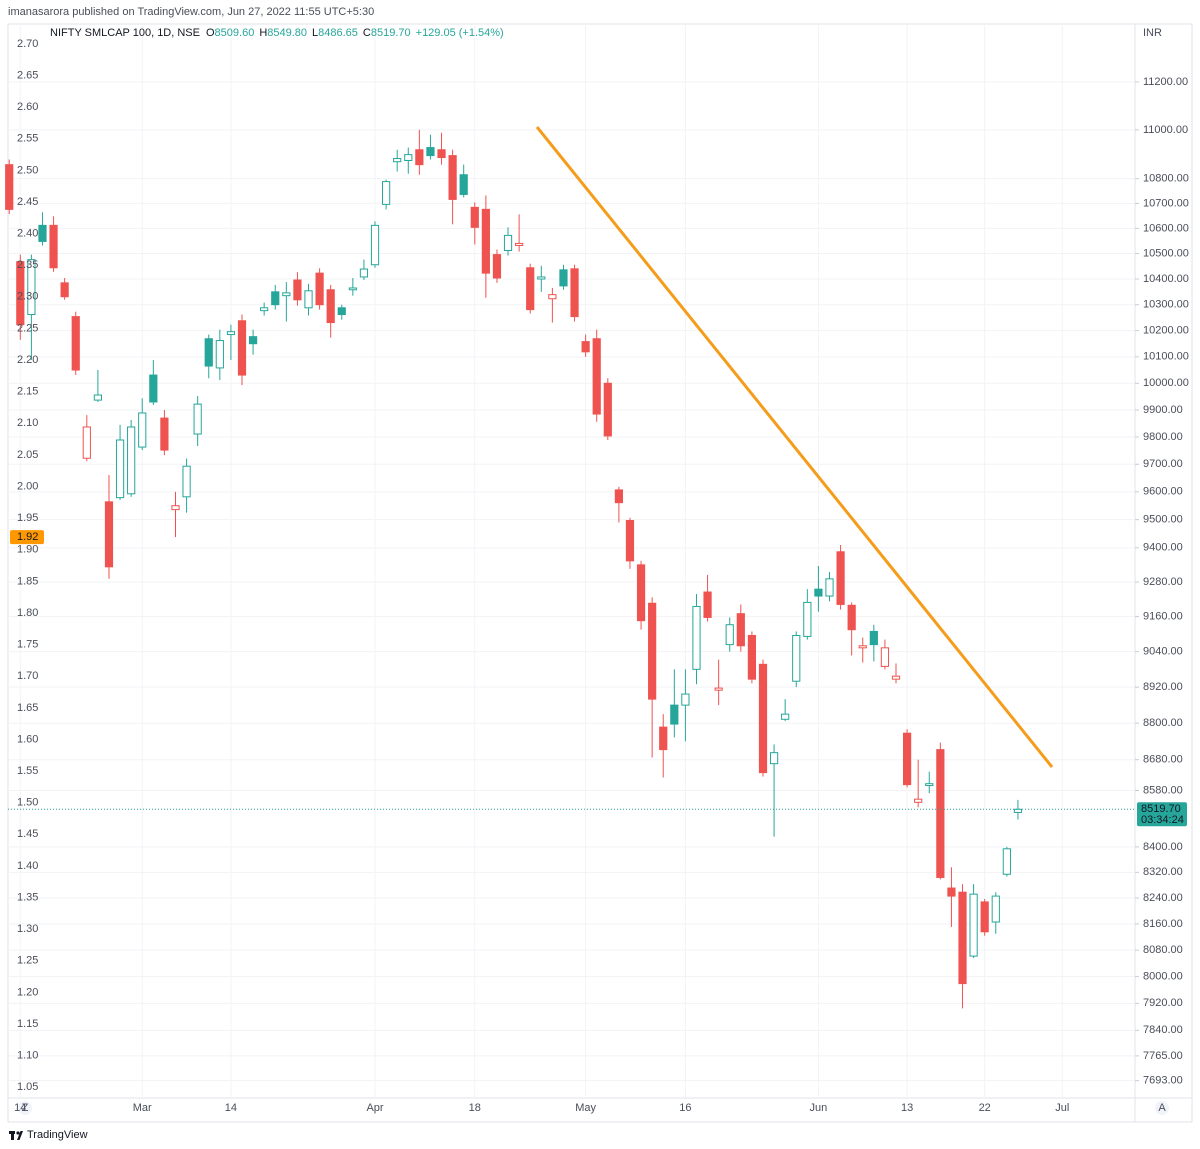 This screenshot has width=1200, height=1149. I want to click on brand: TradingView, so click(57, 1135).